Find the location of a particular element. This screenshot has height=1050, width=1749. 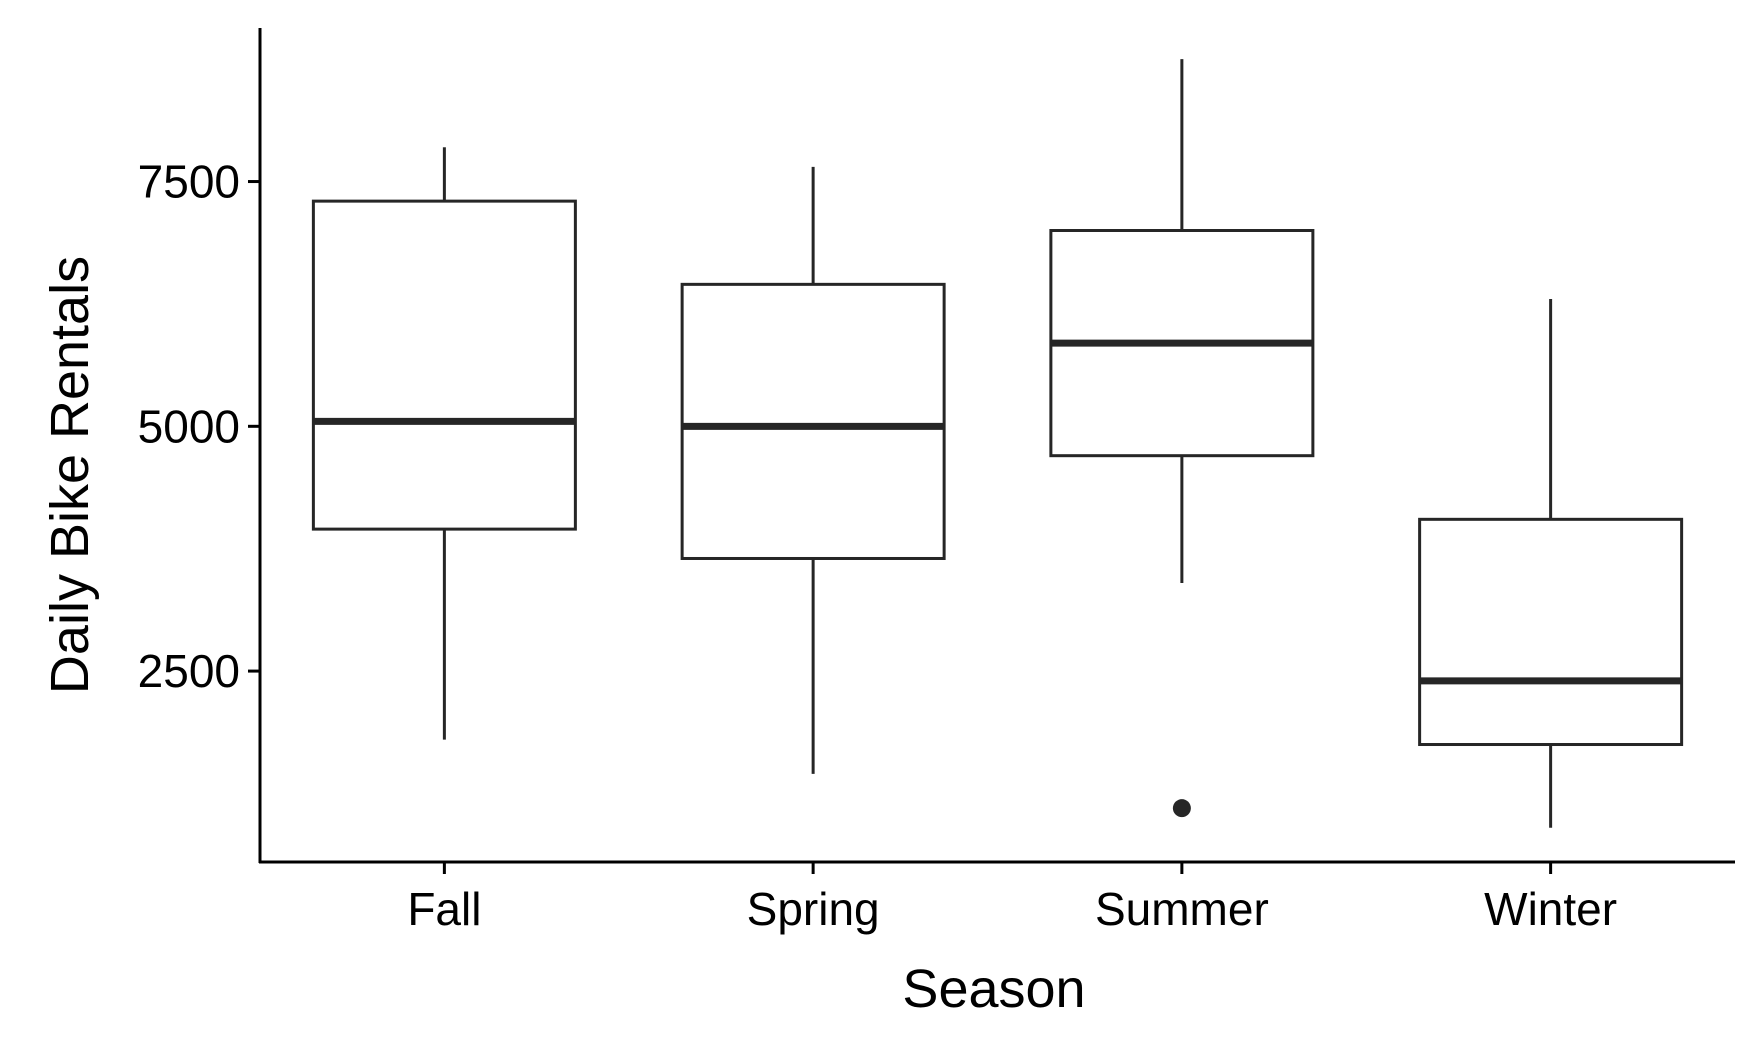

box-fall is located at coordinates (444, 443).